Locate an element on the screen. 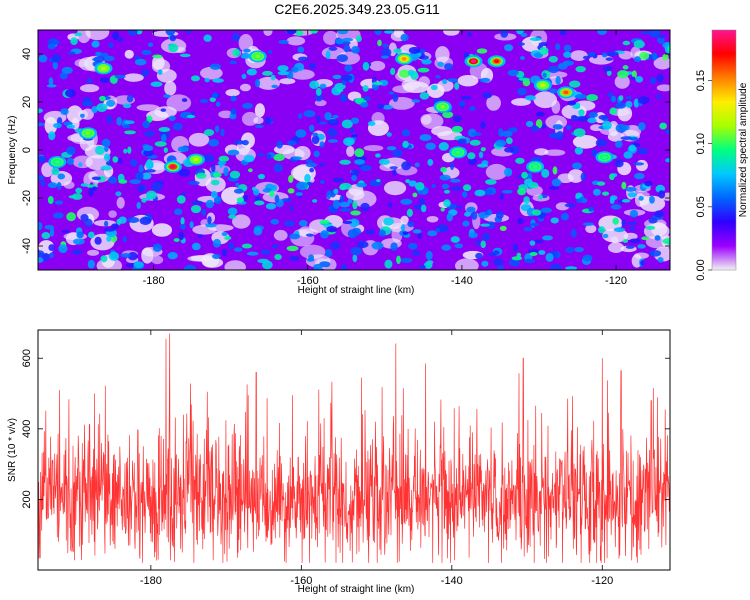 Image resolution: width=750 pixels, height=600 pixels. colorbar-gradient is located at coordinates (724, 150).